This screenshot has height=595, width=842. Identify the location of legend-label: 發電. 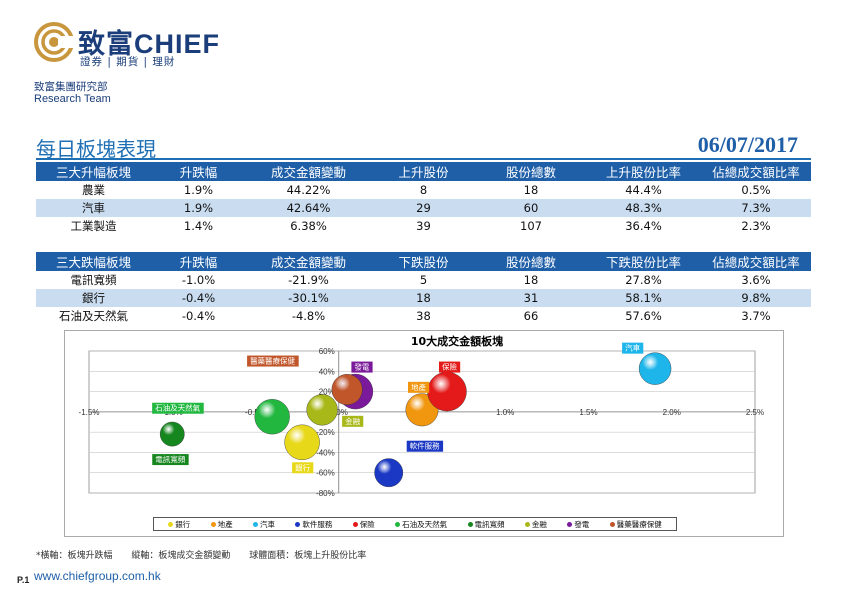
(582, 524).